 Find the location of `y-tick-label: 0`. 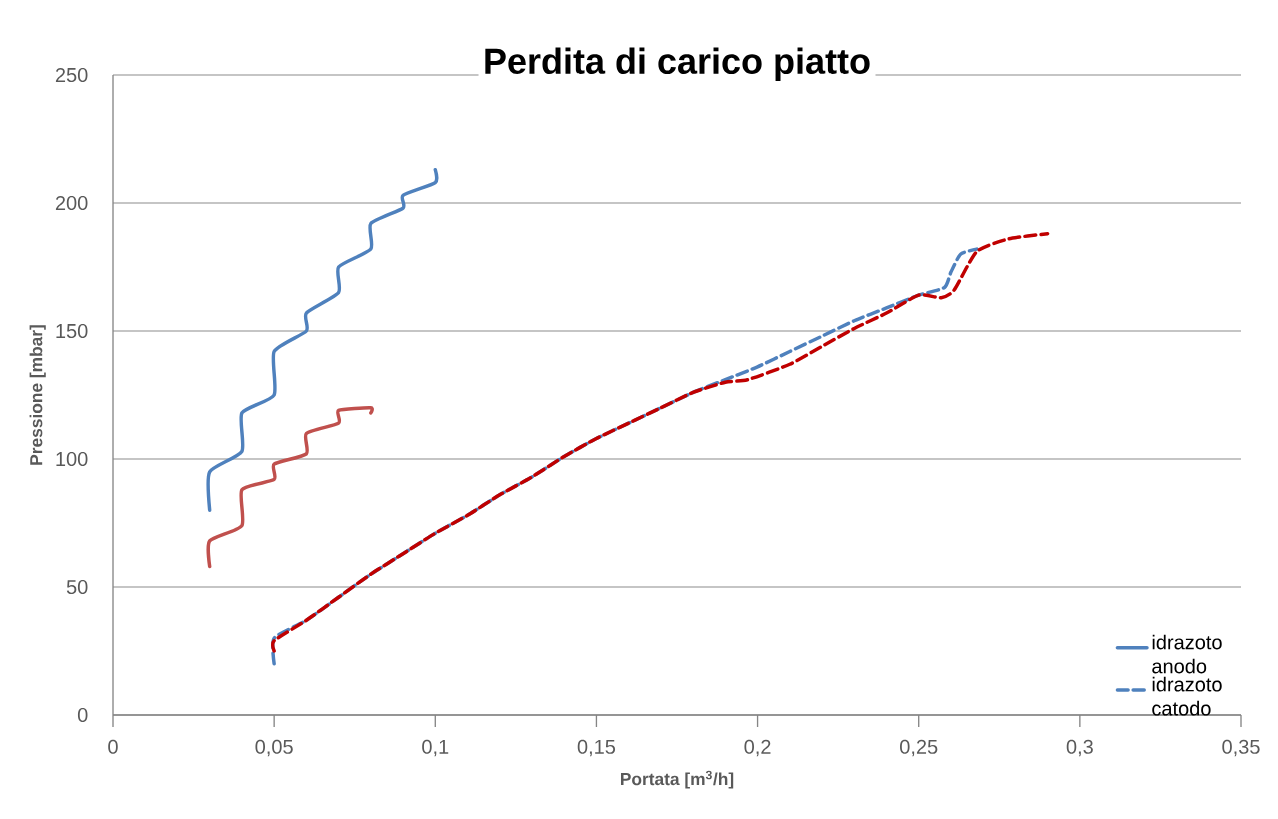

y-tick-label: 0 is located at coordinates (82, 715).